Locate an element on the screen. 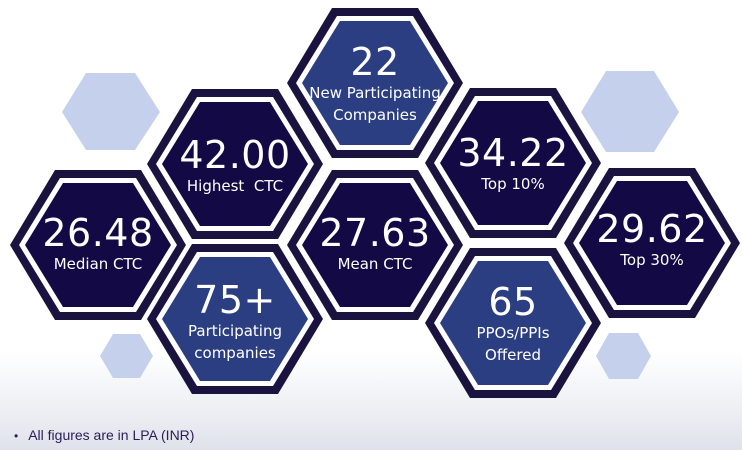  stat-new-companies: 22 New Participating Companies is located at coordinates (375, 85).